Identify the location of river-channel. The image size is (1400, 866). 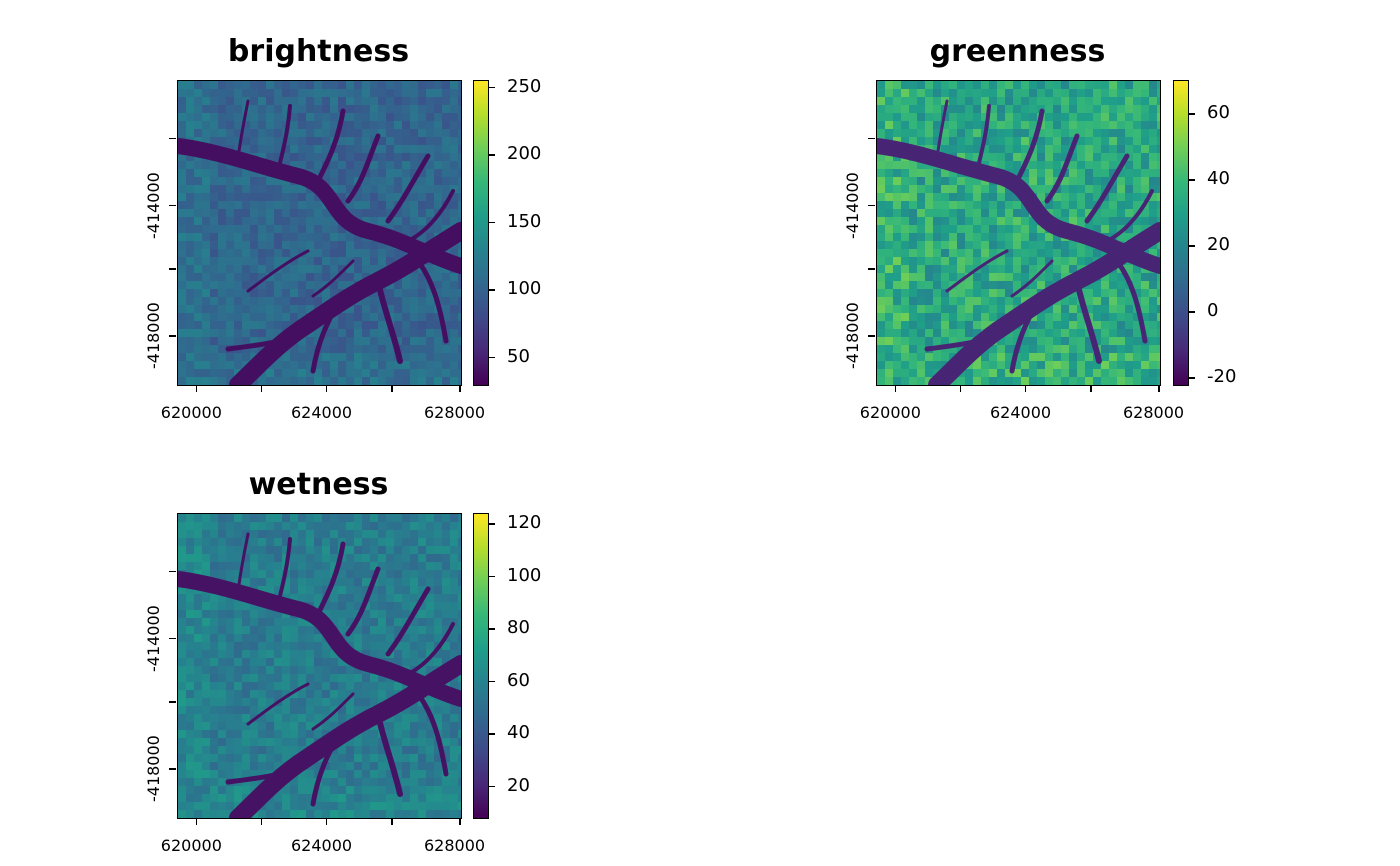
(1088, 321).